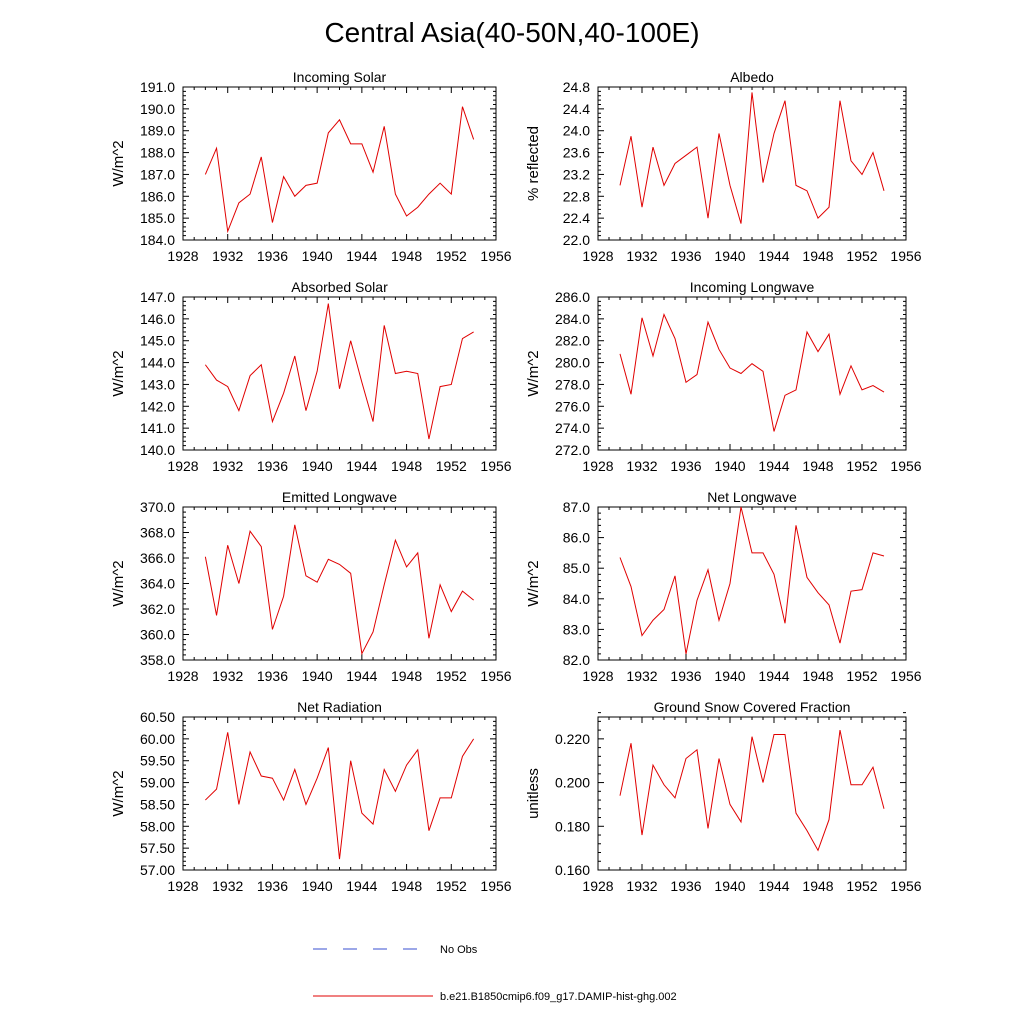 The width and height of the screenshot is (1024, 1024). I want to click on y-tick-label: 144.0, so click(157, 363).